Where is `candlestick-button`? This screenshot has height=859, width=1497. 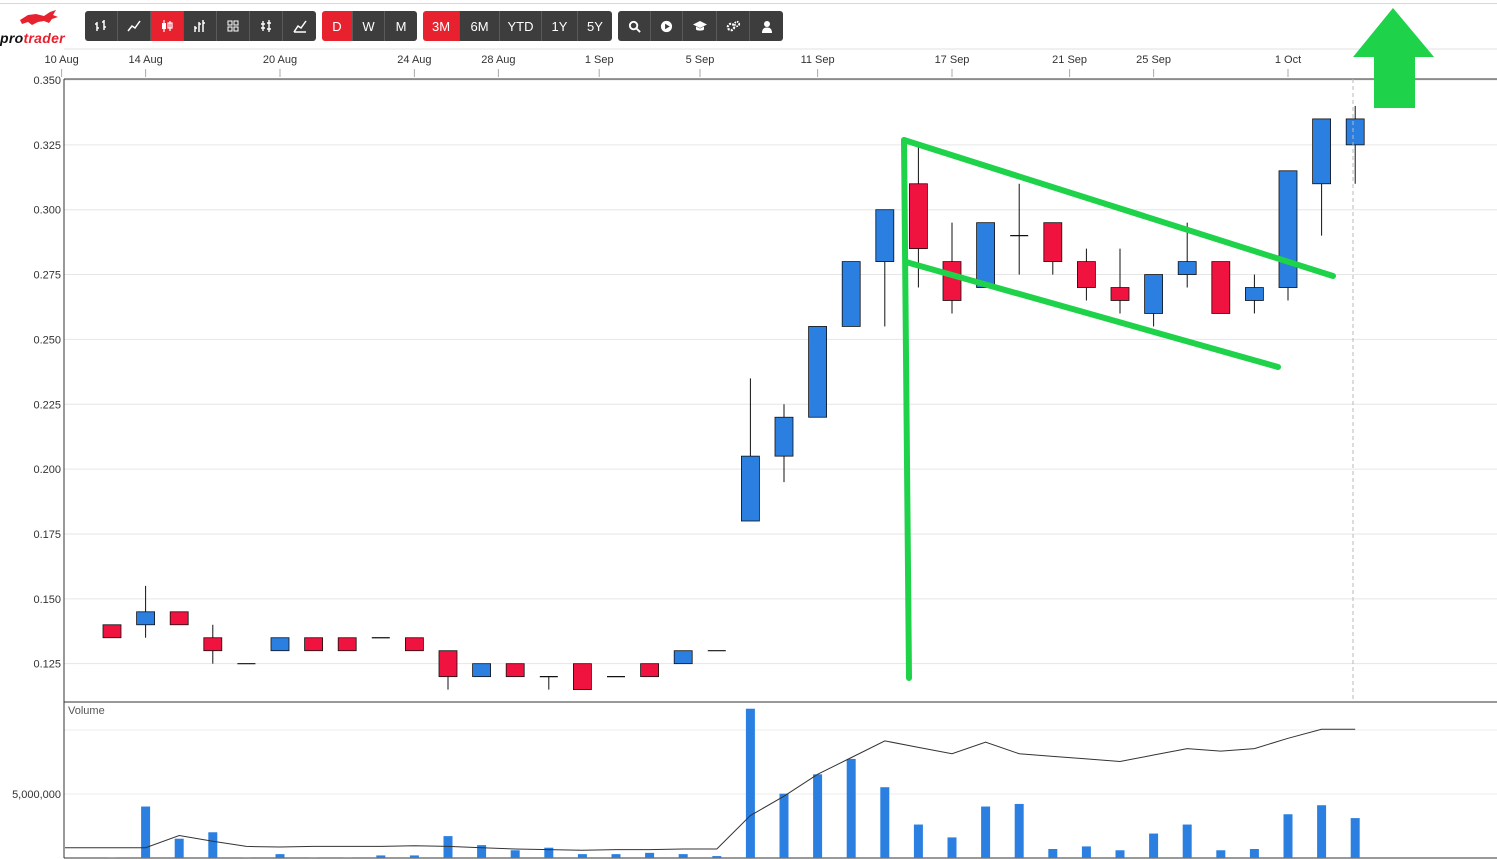
candlestick-button is located at coordinates (167, 26).